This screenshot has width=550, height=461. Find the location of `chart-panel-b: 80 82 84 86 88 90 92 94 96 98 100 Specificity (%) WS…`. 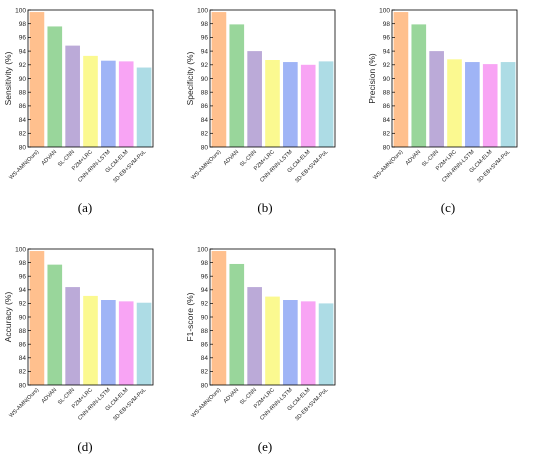

chart-panel-b: 80 82 84 86 88 90 92 94 96 98 100 Specificity (%) WS… is located at coordinates (260, 111).